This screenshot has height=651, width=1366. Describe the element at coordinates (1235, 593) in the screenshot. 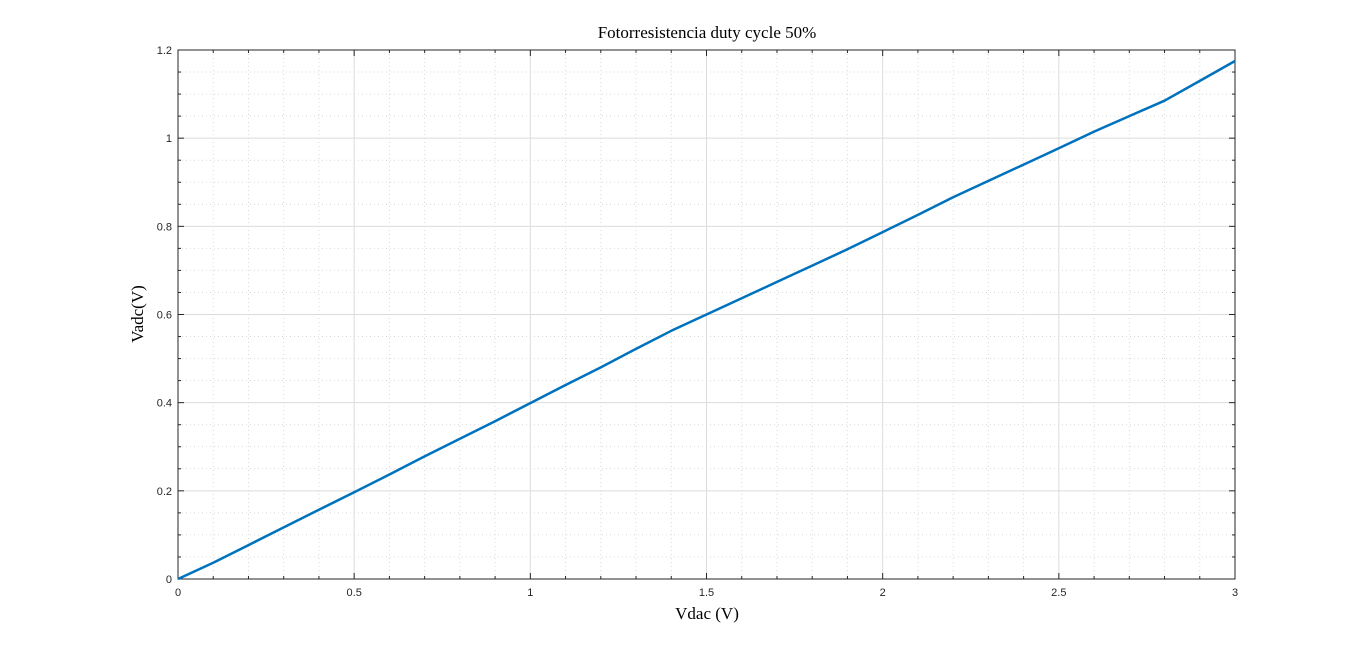

I see `x-tick-label: 3` at that location.